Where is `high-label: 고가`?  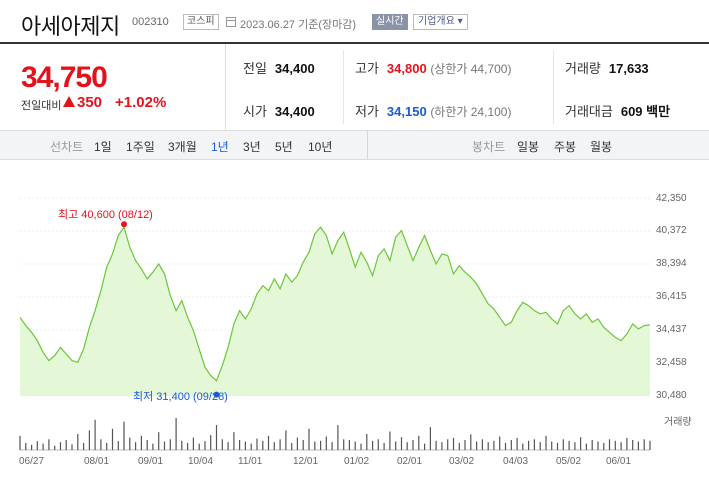 high-label: 고가 is located at coordinates (367, 68).